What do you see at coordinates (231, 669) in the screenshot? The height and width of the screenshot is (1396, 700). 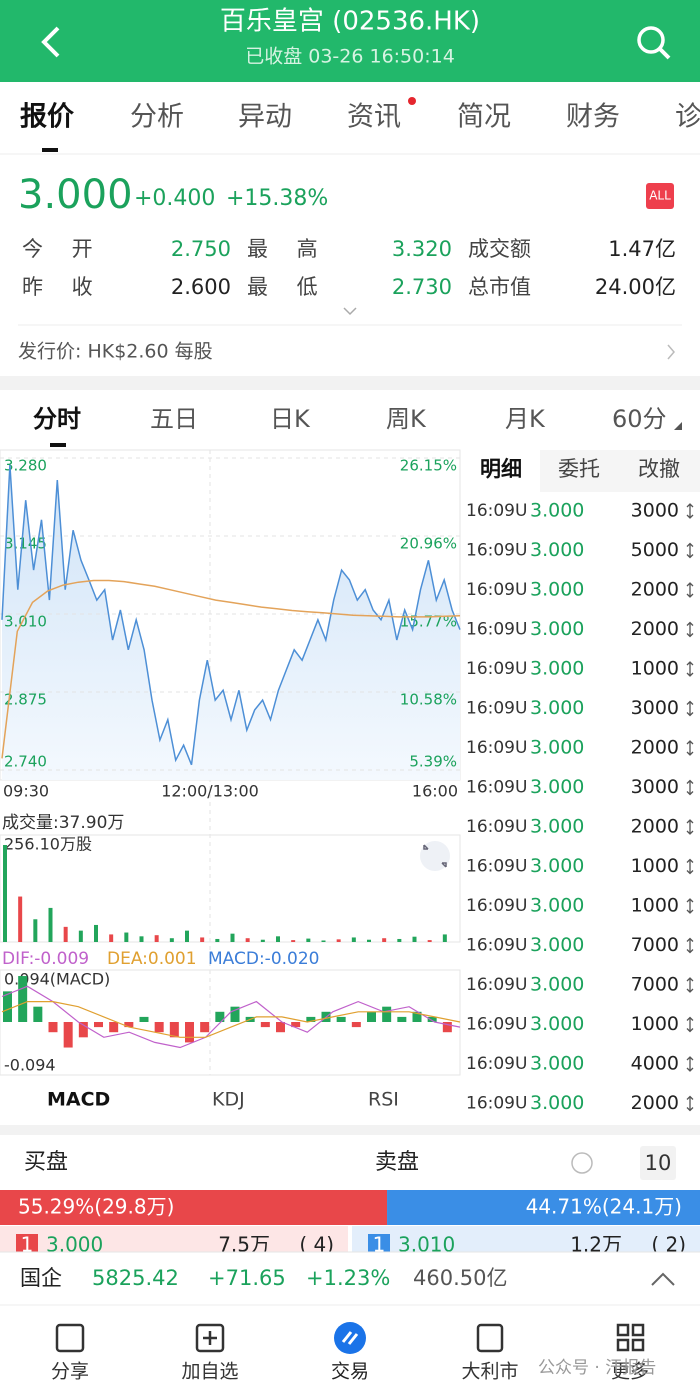 I see `avg-line` at bounding box center [231, 669].